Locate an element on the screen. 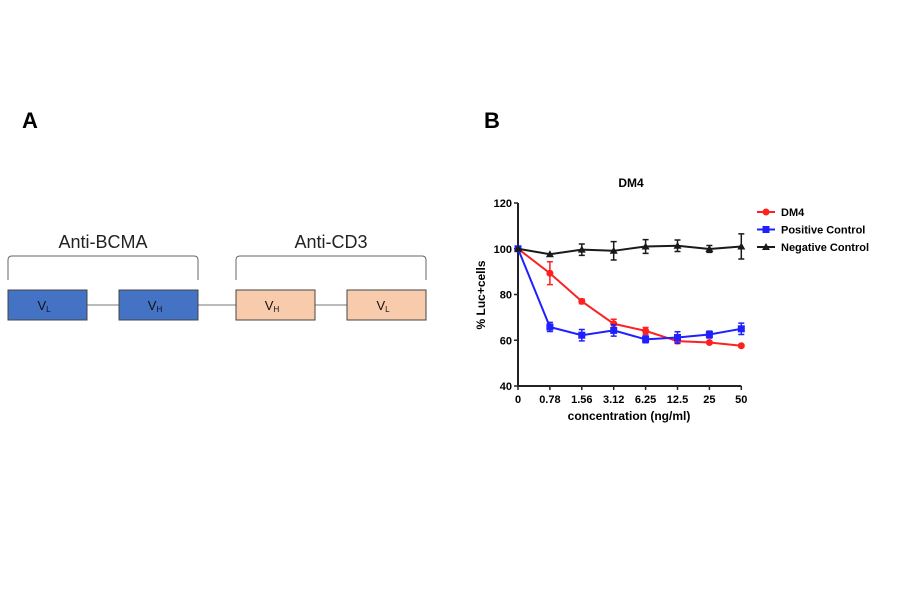 This screenshot has height=594, width=900. y-tick-label: 60 is located at coordinates (506, 341).